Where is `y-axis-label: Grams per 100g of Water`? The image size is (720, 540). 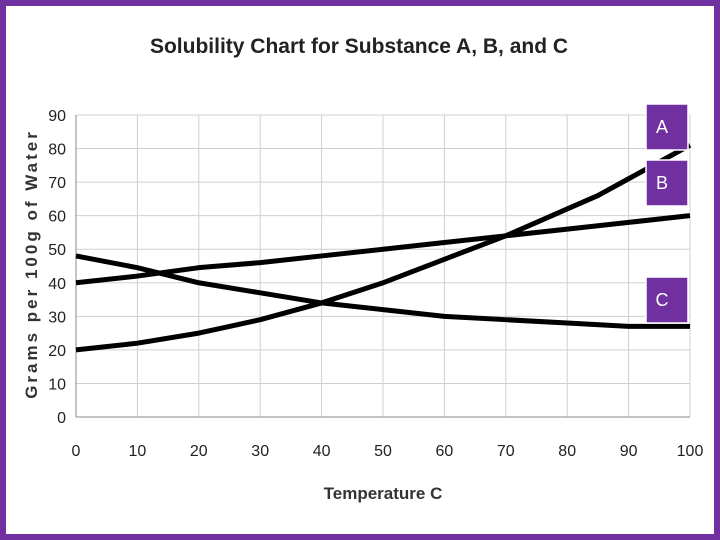
y-axis-label: Grams per 100g of Water is located at coordinates (31, 264).